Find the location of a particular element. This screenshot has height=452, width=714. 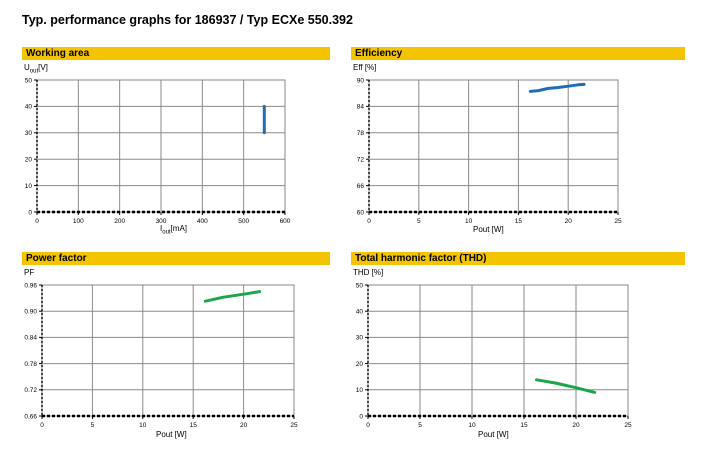

working-area-chart: 0 100 200 300 400 500 600 0 10 20 30 40 50 is located at coordinates (158, 151).